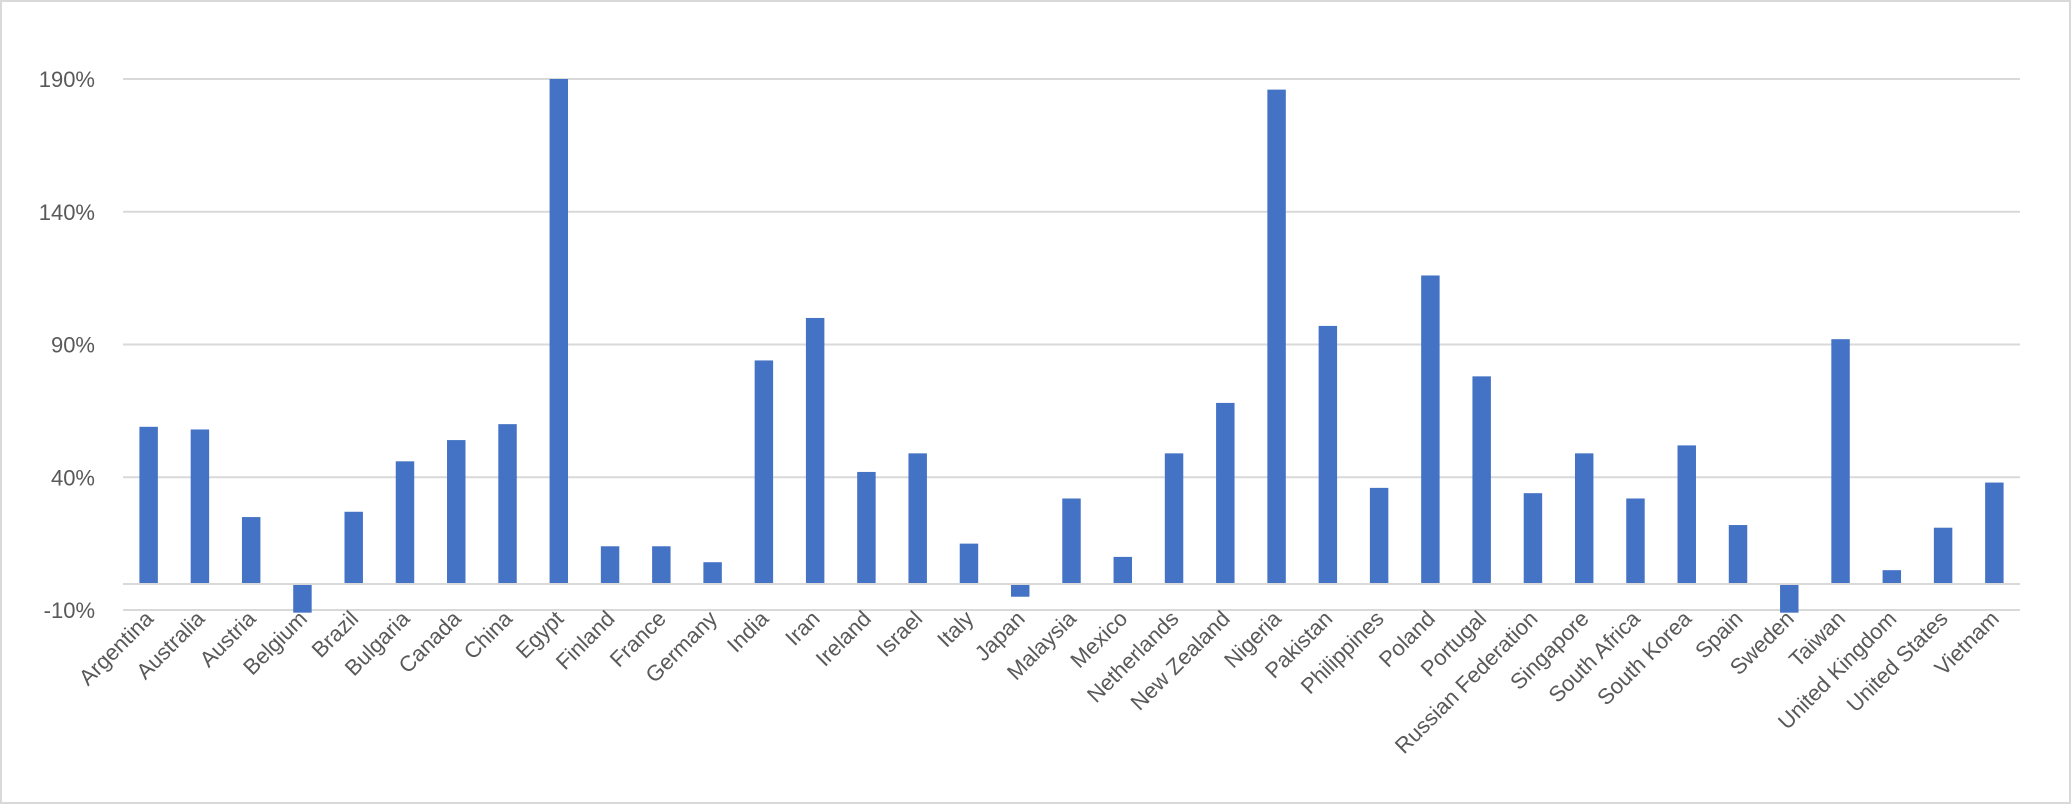  Describe the element at coordinates (802, 628) in the screenshot. I see `x-tick-label: Iran` at that location.